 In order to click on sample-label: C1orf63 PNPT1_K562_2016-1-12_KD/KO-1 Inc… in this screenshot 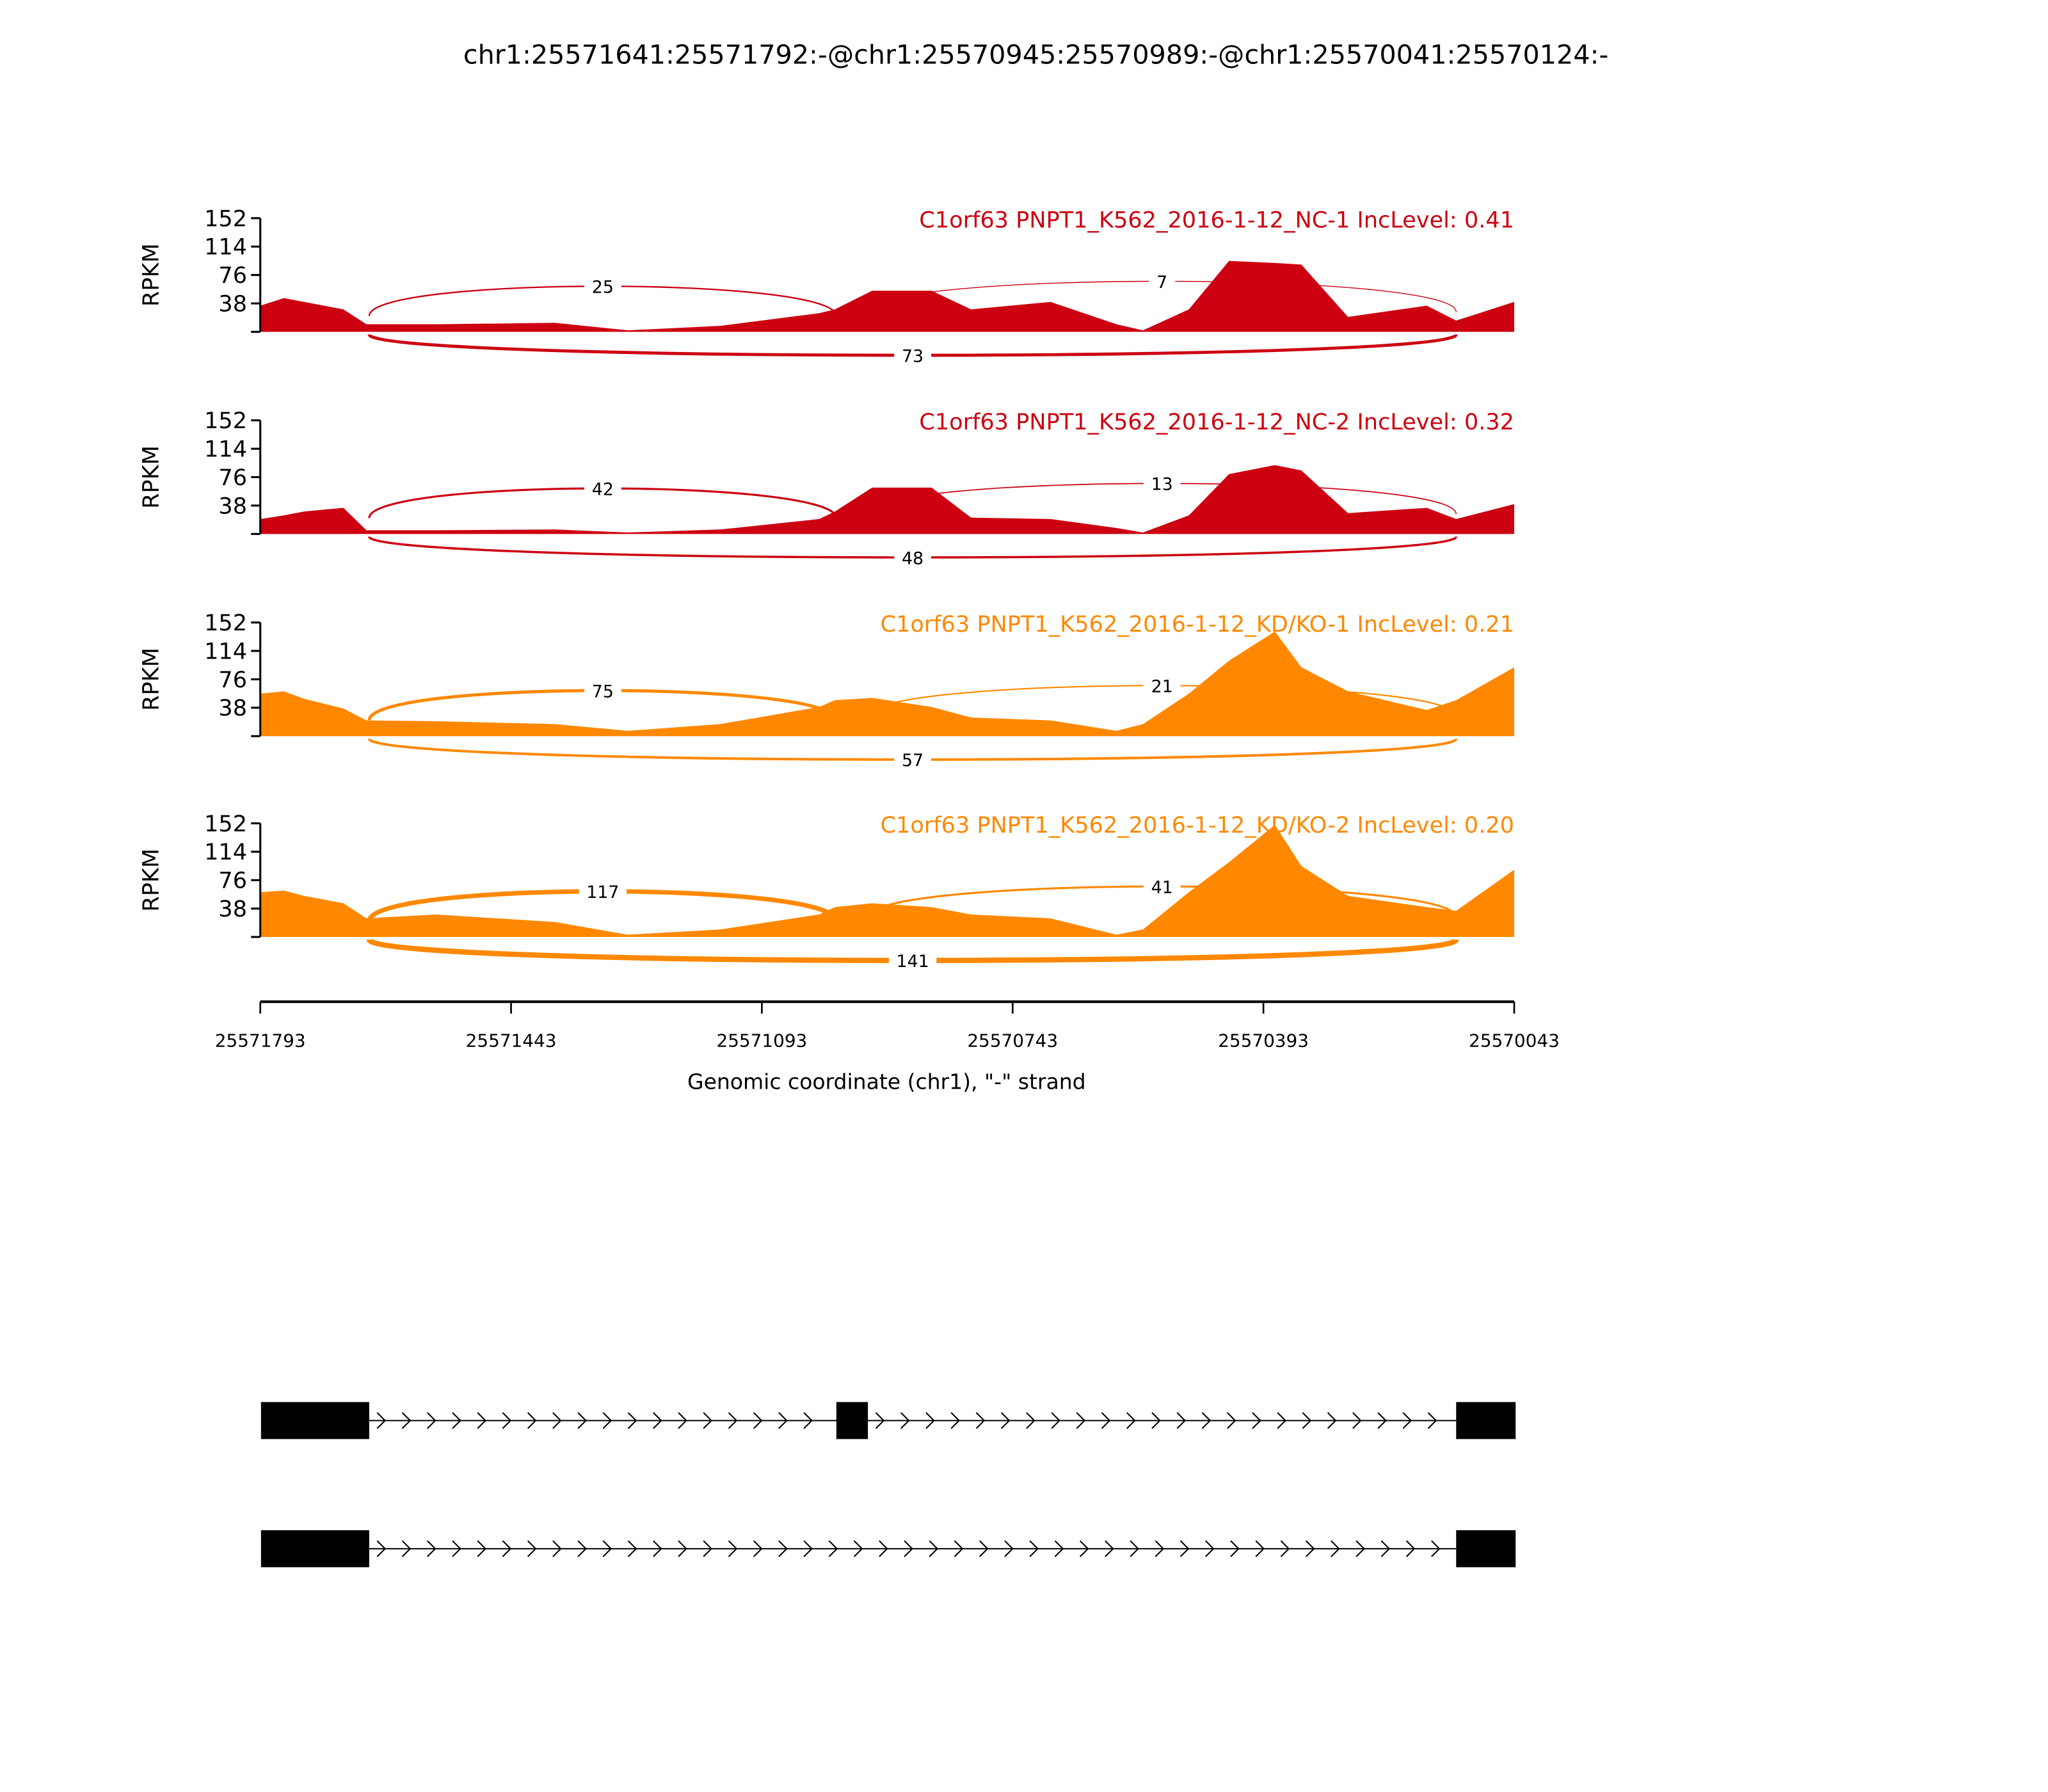, I will do `click(1197, 624)`.